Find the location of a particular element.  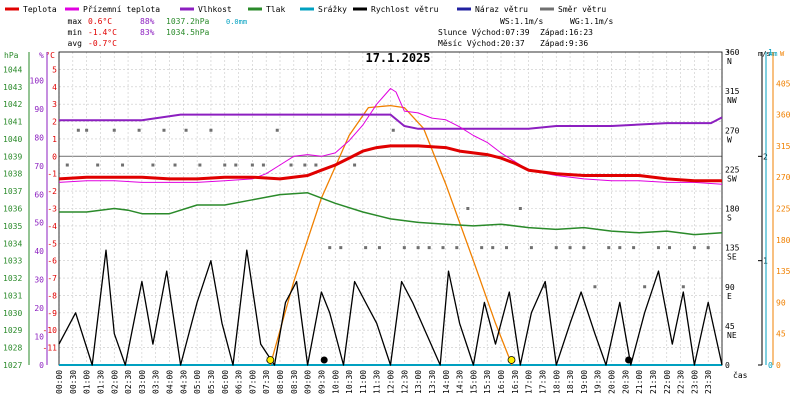

humidity-tick: 70 is located at coordinates (39, 166).